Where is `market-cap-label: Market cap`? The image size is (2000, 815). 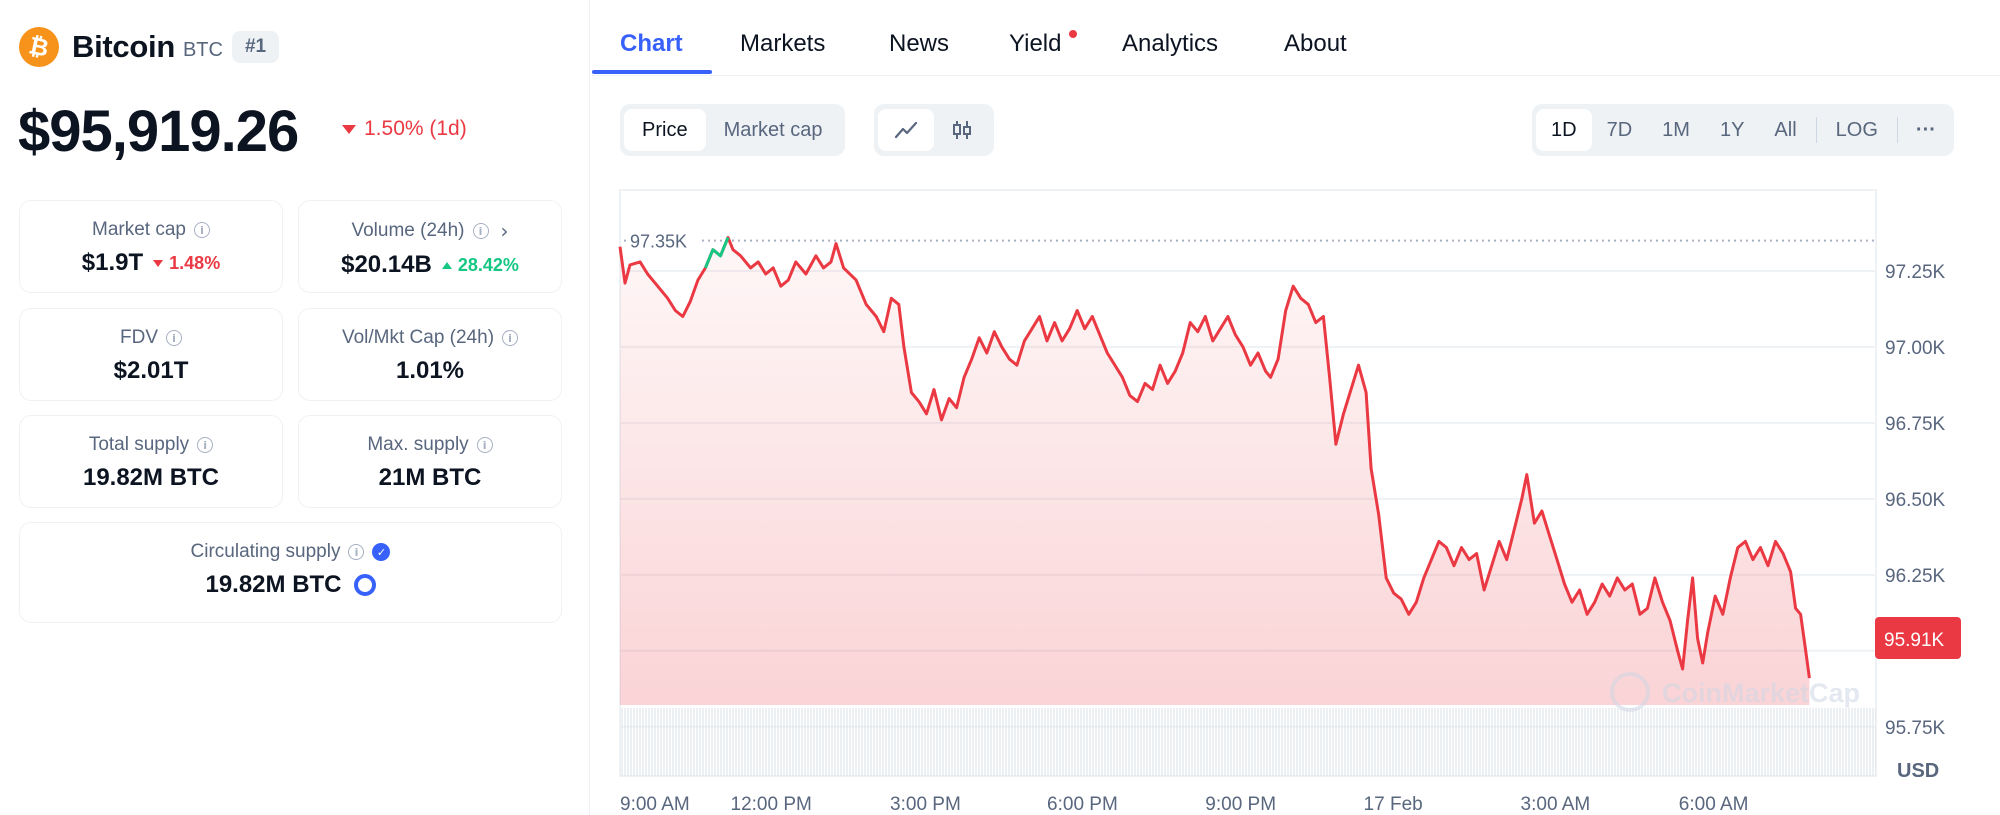
market-cap-label: Market cap is located at coordinates (139, 229).